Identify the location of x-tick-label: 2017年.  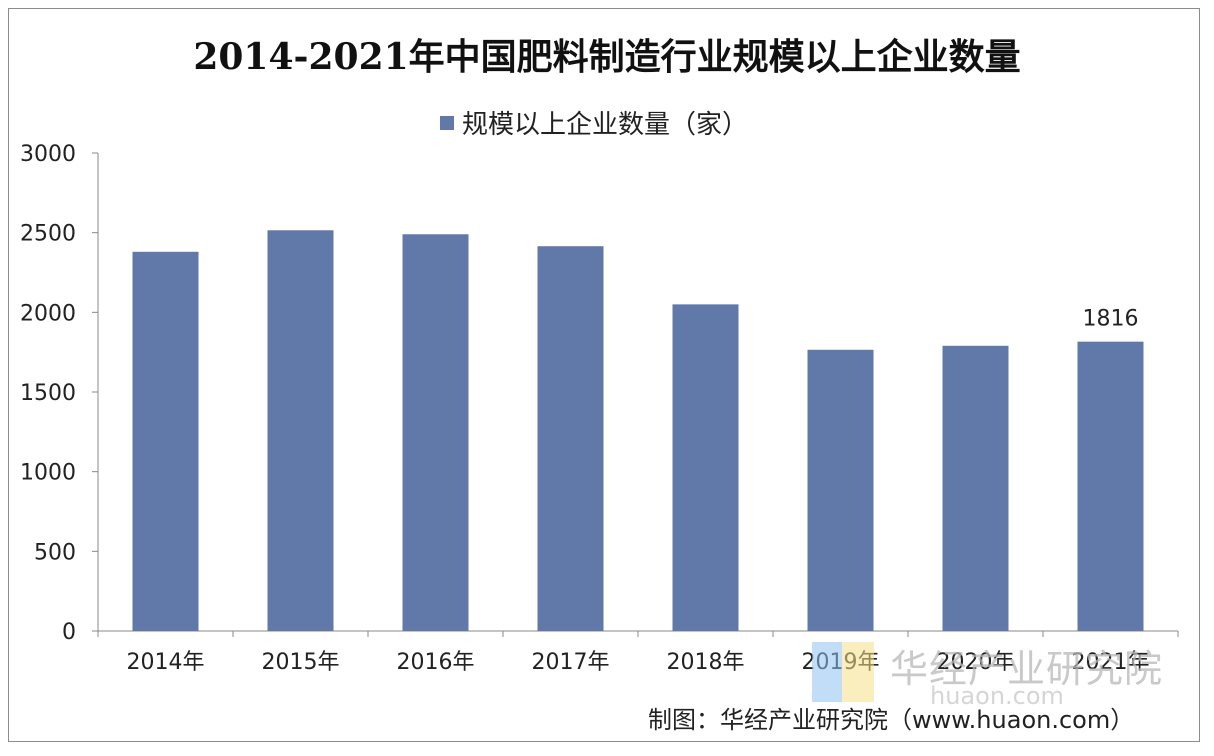
(571, 662).